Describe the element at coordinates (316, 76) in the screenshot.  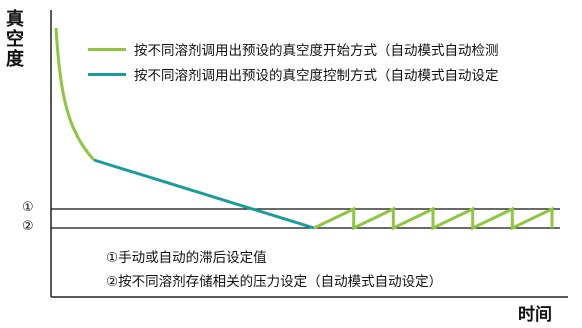
I see `legend-label-control: 按不同溶剂调用出预设的真空度控制方式（自动模式自动设定` at that location.